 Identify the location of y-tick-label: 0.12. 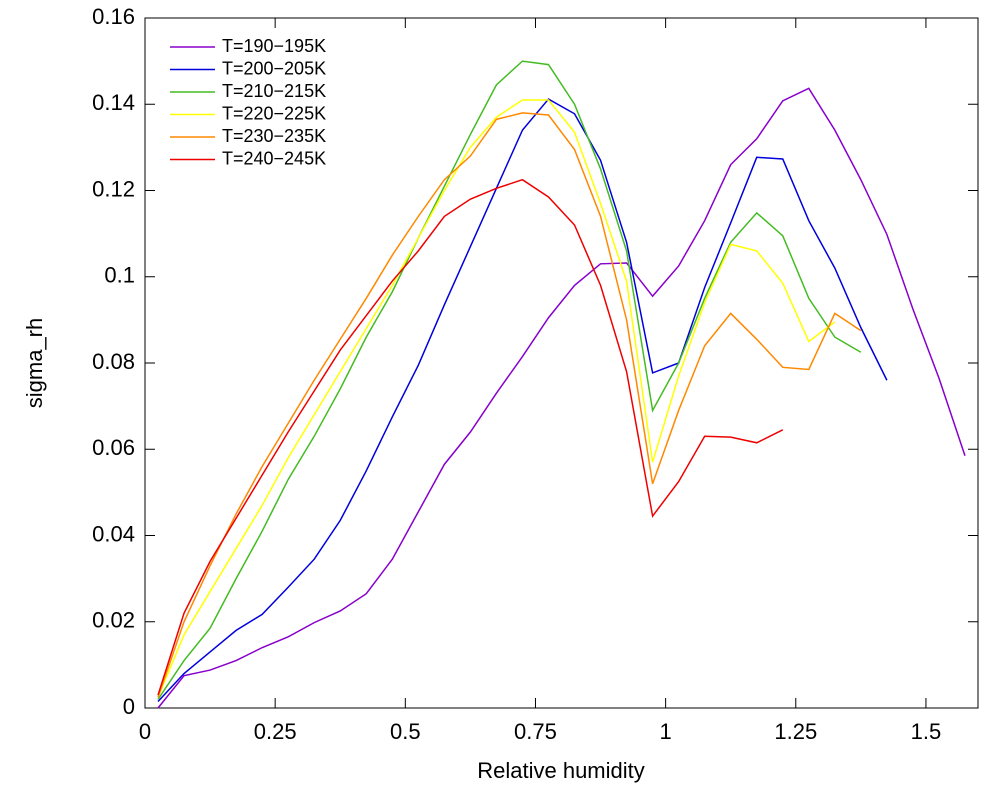
(113, 188).